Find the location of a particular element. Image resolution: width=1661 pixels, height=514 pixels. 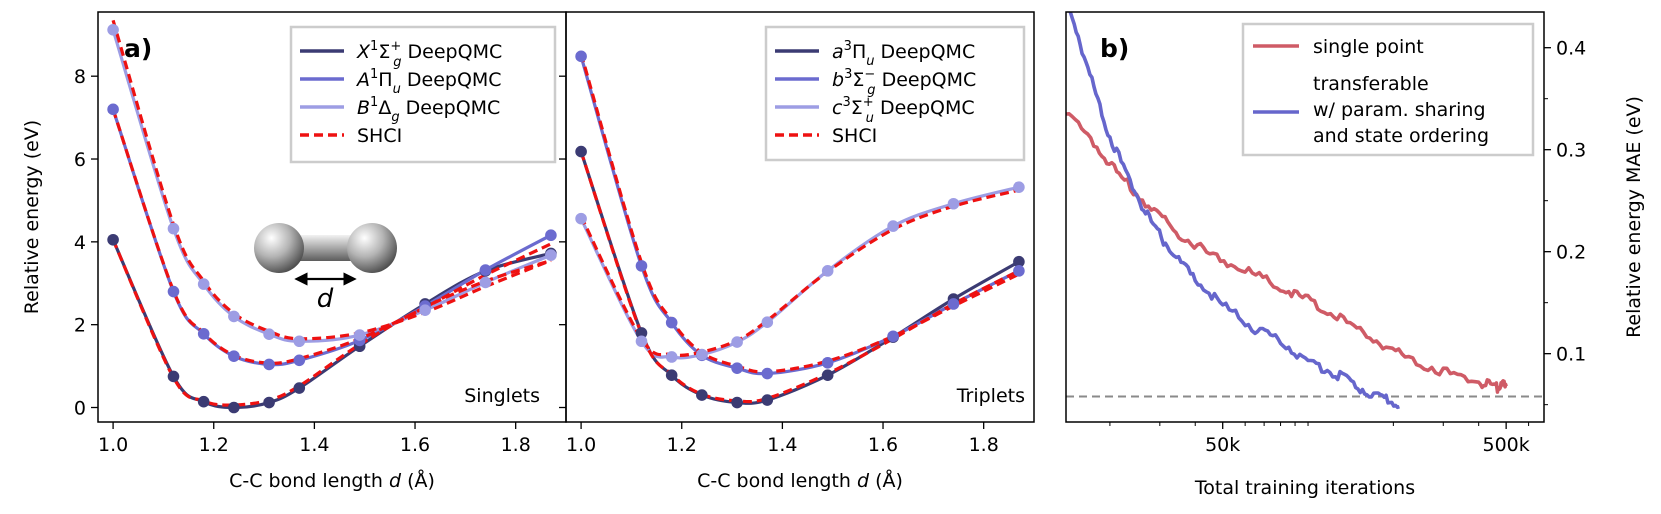

triplets-corner-label: Triplets is located at coordinates (990, 396).